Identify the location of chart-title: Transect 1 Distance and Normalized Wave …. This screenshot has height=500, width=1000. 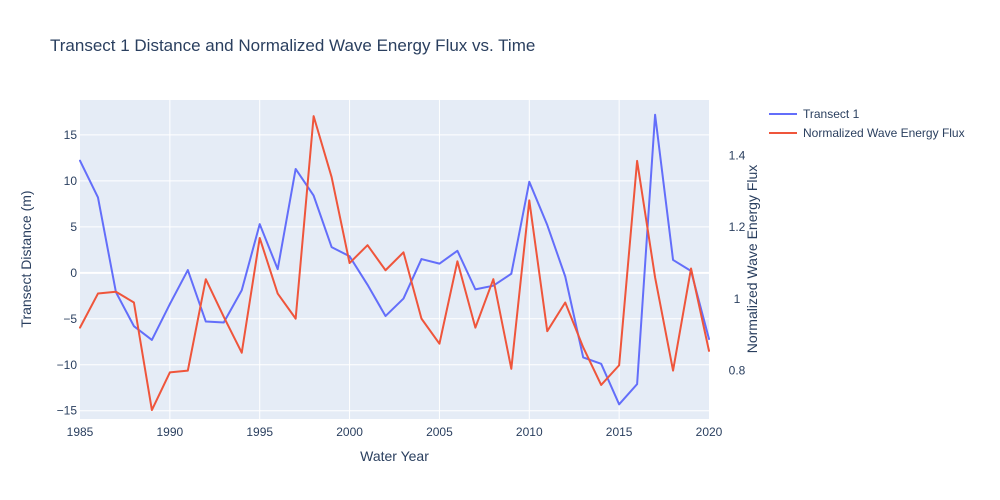
(292, 45).